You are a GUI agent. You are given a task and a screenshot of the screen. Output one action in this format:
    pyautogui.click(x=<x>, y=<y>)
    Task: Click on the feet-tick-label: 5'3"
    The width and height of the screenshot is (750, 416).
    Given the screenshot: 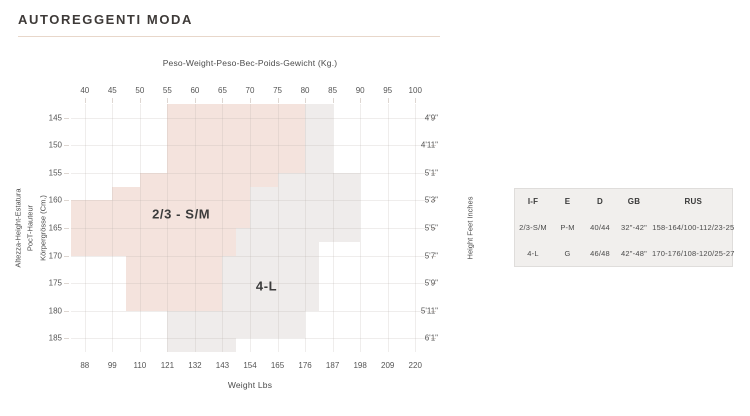 What is the action you would take?
    pyautogui.click(x=431, y=200)
    